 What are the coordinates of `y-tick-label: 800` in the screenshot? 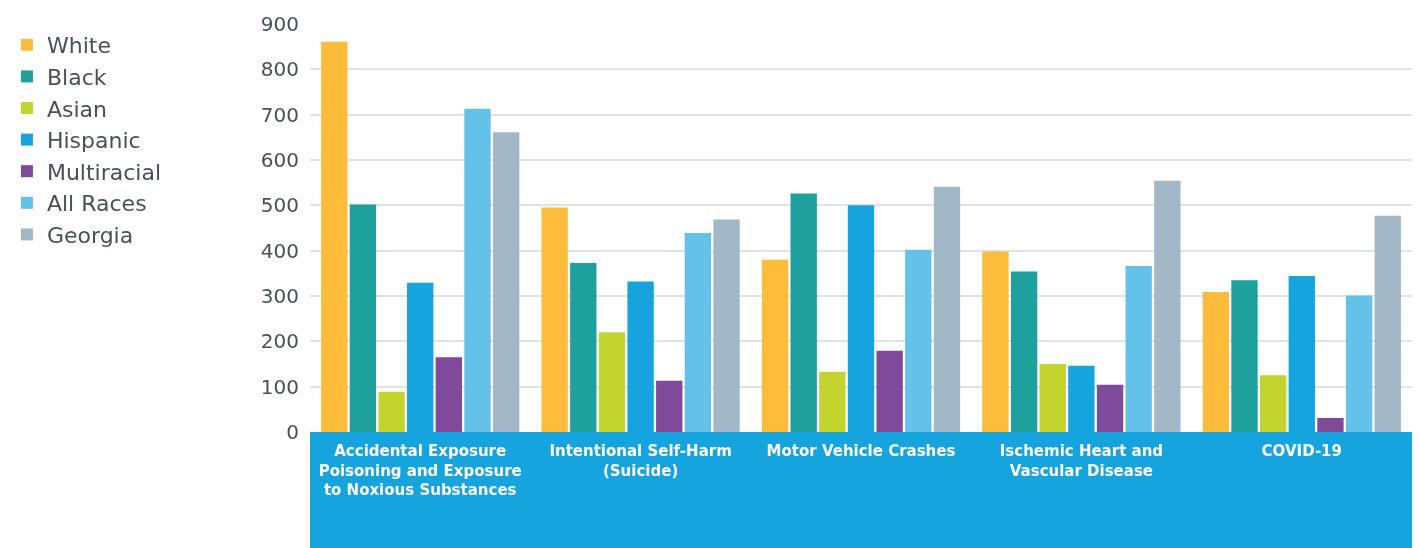 It's located at (279, 69).